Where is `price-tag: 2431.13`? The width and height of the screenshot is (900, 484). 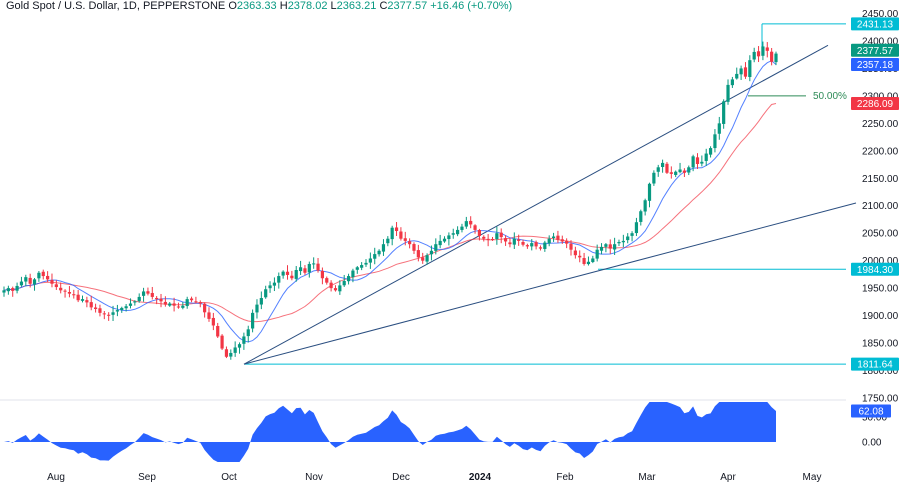 price-tag: 2431.13 is located at coordinates (875, 24).